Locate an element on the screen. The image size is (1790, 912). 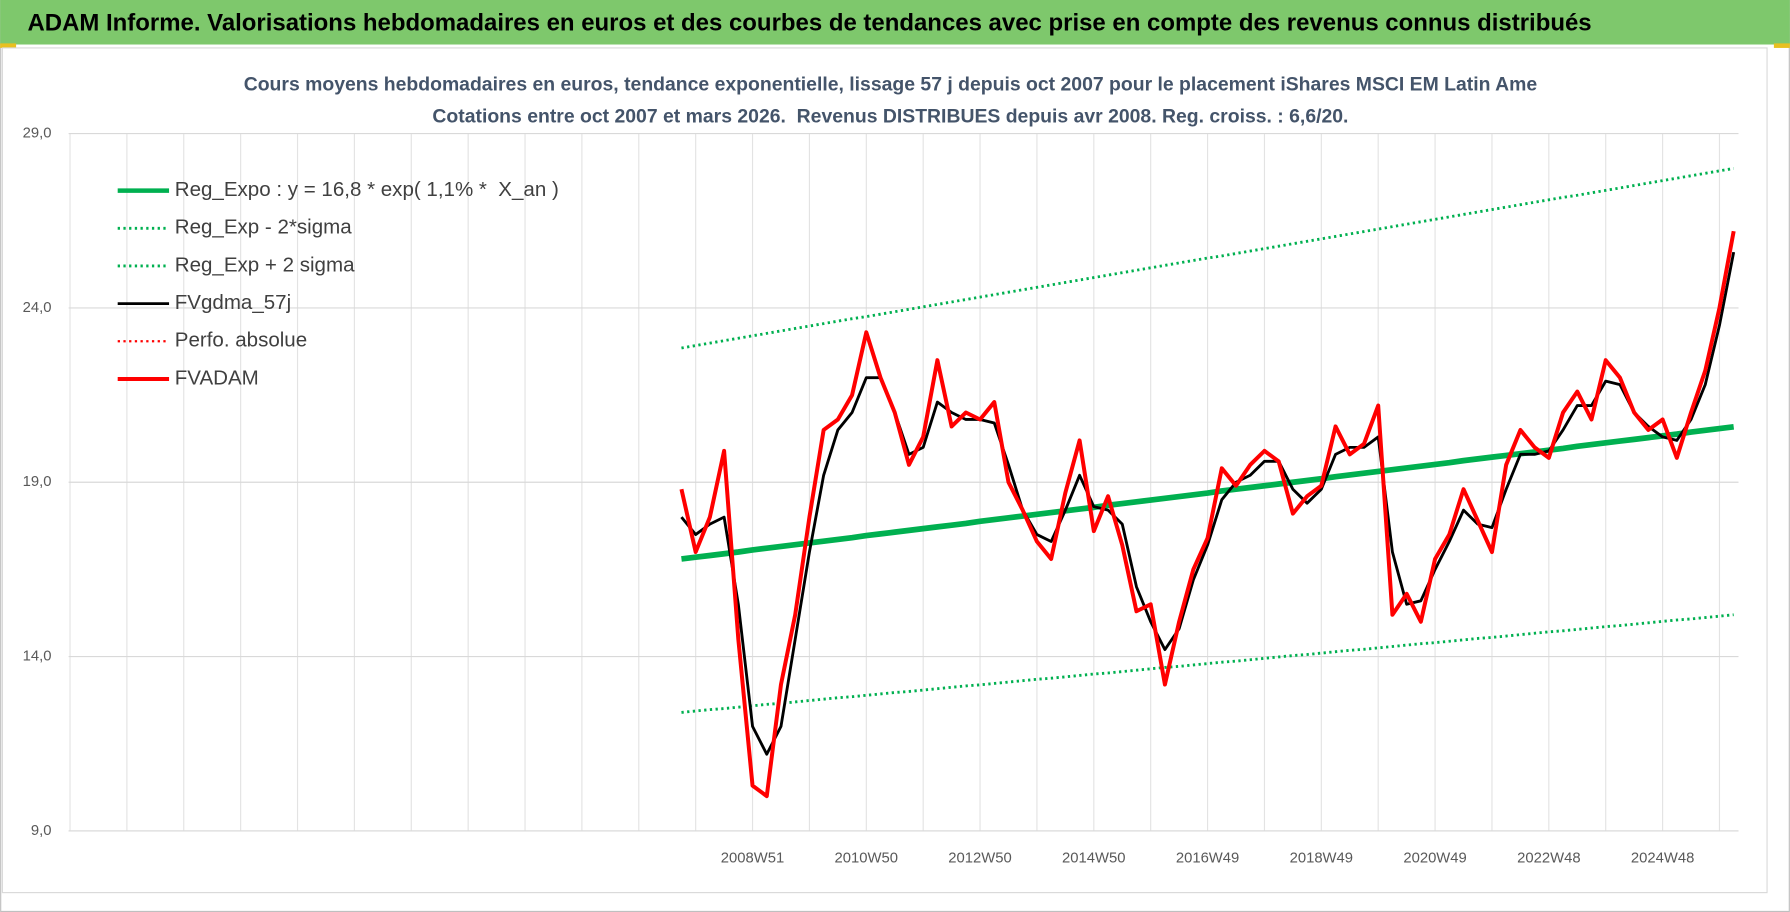
x-tick-label: 2008W51 is located at coordinates (752, 858).